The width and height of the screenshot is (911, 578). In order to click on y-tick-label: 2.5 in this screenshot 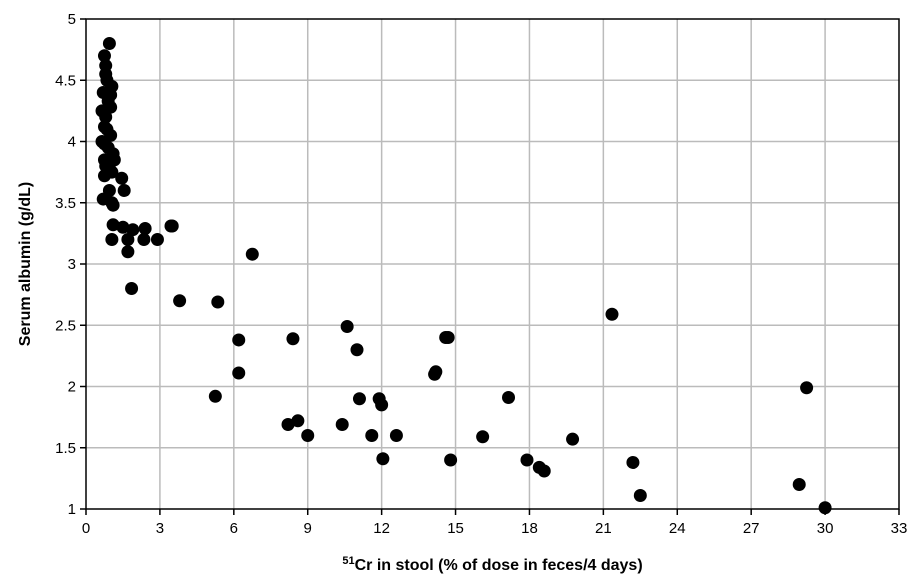, I will do `click(65, 325)`.